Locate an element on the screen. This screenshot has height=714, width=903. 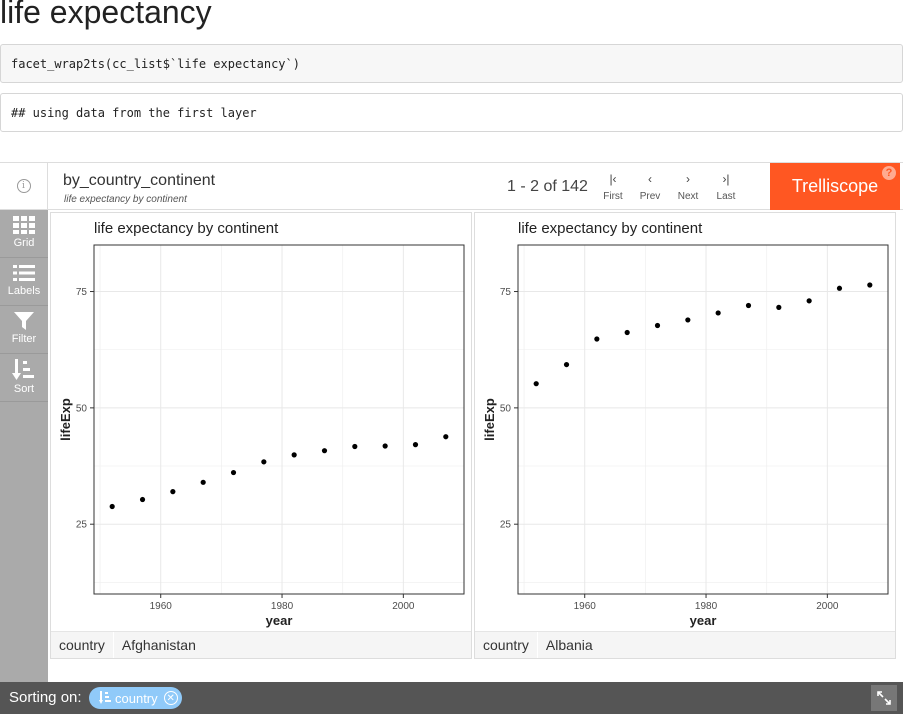
sidebar-item-filter: Filter is located at coordinates (24, 330).